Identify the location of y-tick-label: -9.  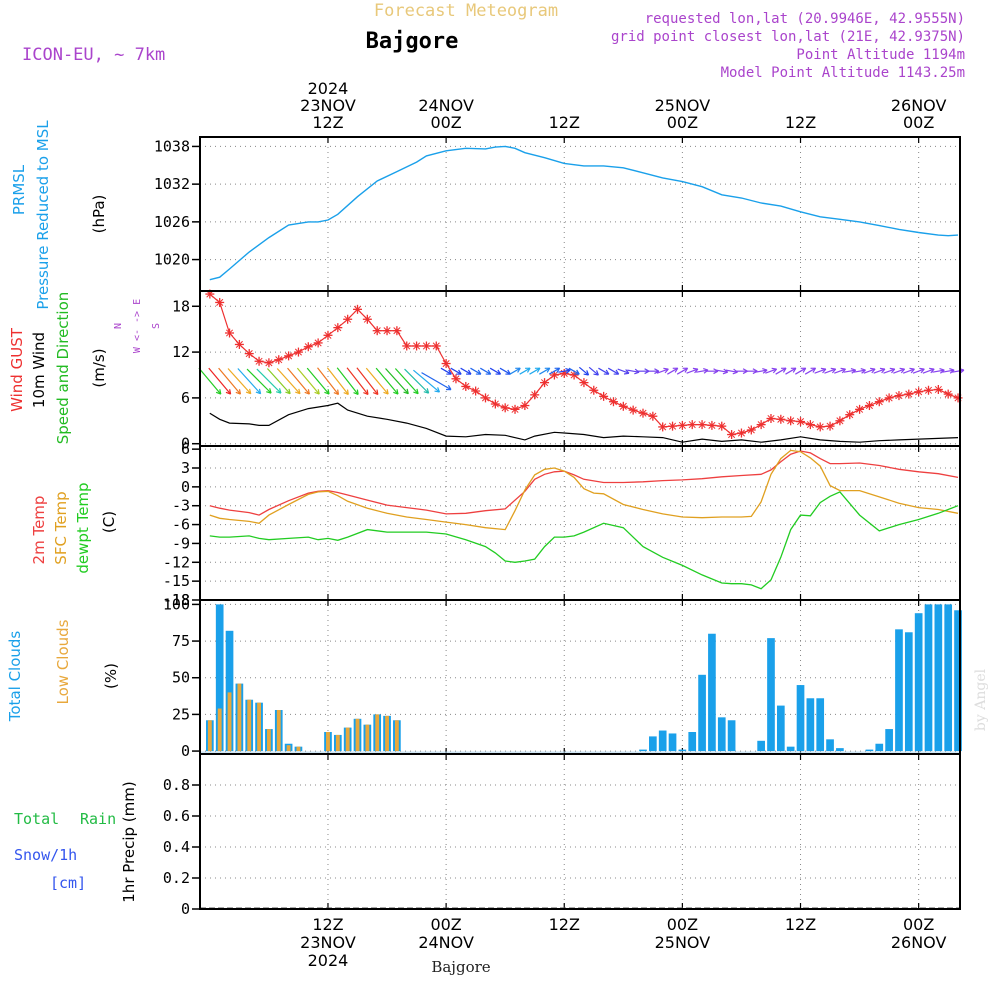
(181, 543).